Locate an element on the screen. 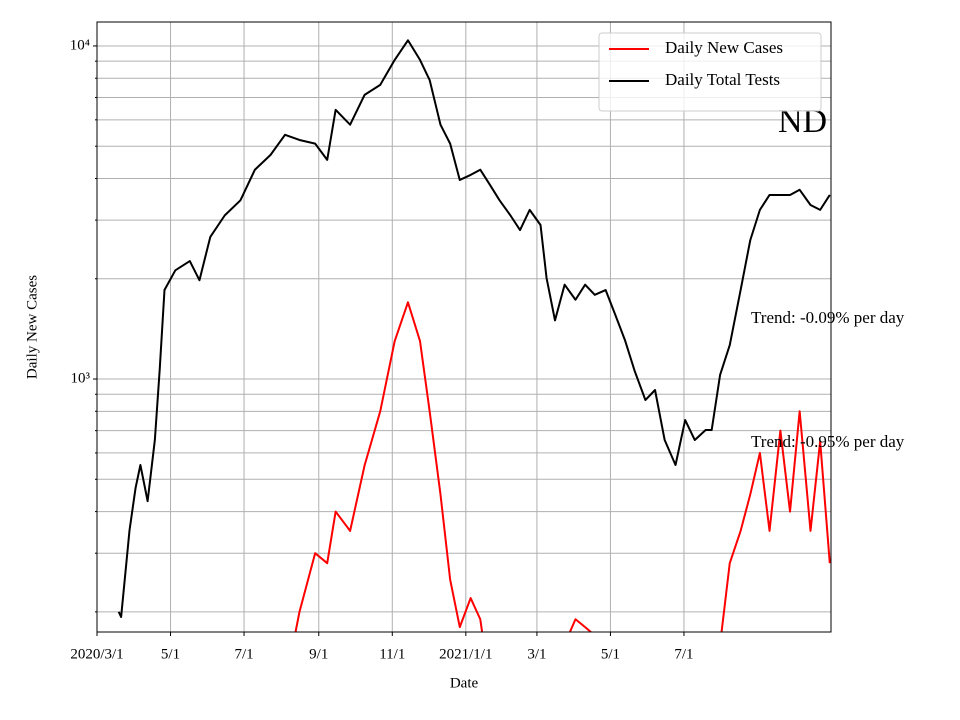 Image resolution: width=960 pixels, height=720 pixels. annotation: Trend: -0.95% per day is located at coordinates (828, 441).